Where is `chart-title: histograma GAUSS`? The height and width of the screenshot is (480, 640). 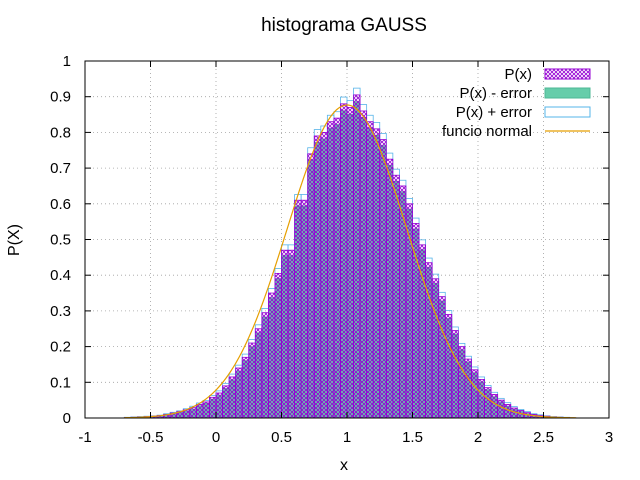
chart-title: histograma GAUSS is located at coordinates (344, 25).